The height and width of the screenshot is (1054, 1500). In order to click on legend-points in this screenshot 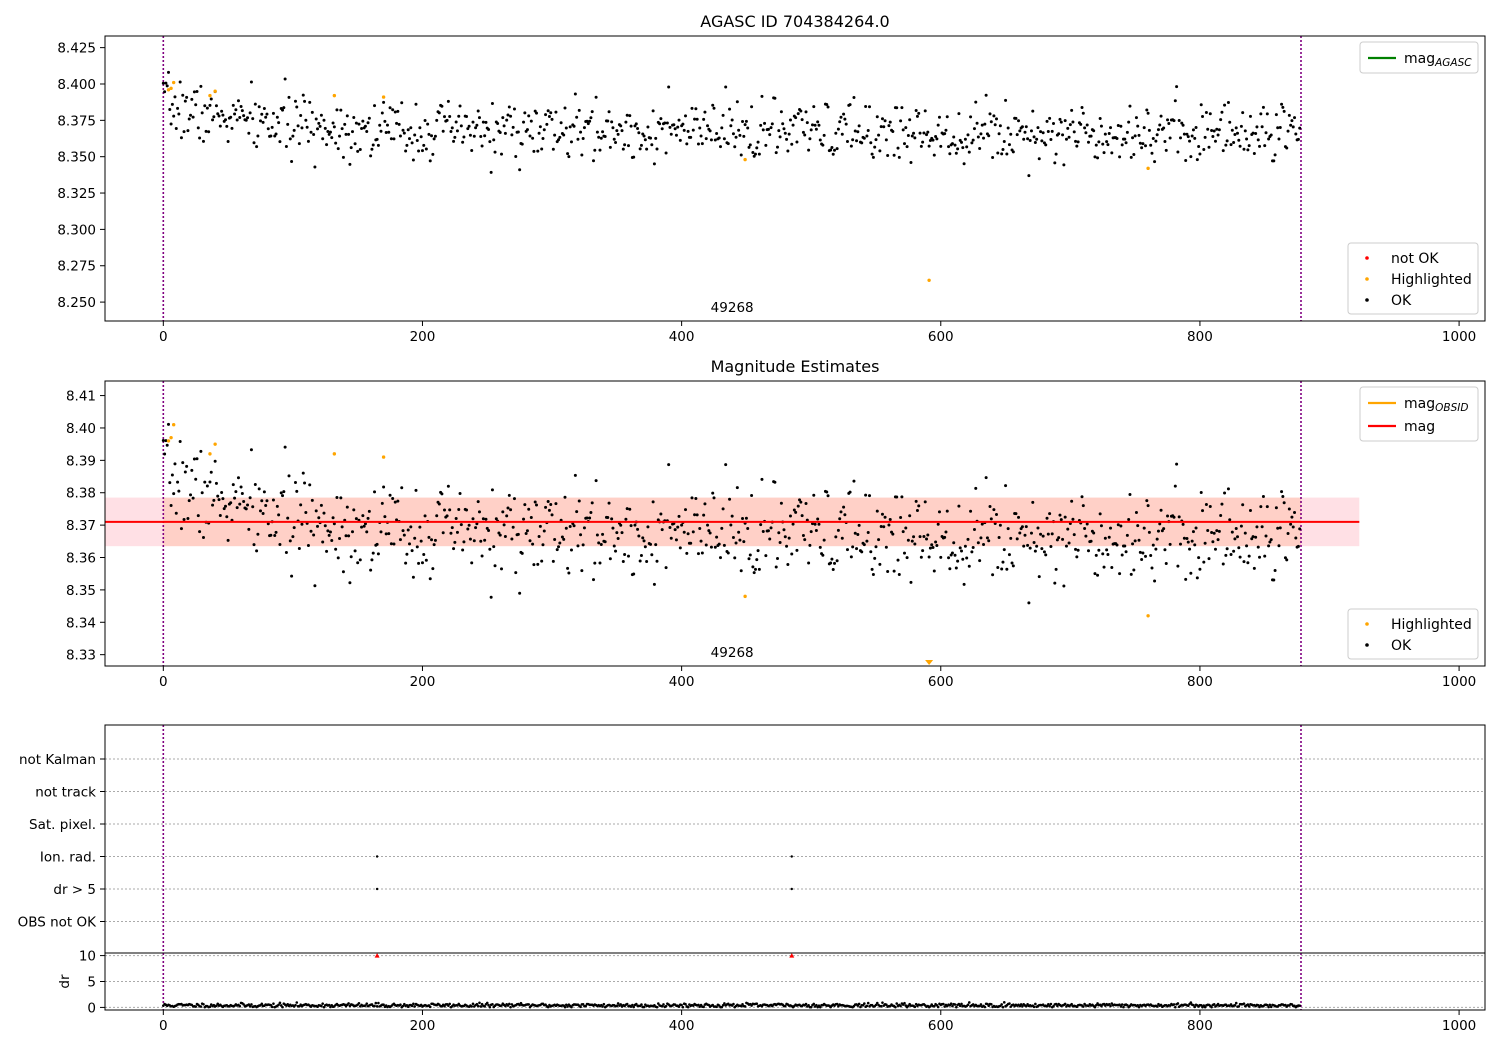, I will do `click(1413, 634)`.